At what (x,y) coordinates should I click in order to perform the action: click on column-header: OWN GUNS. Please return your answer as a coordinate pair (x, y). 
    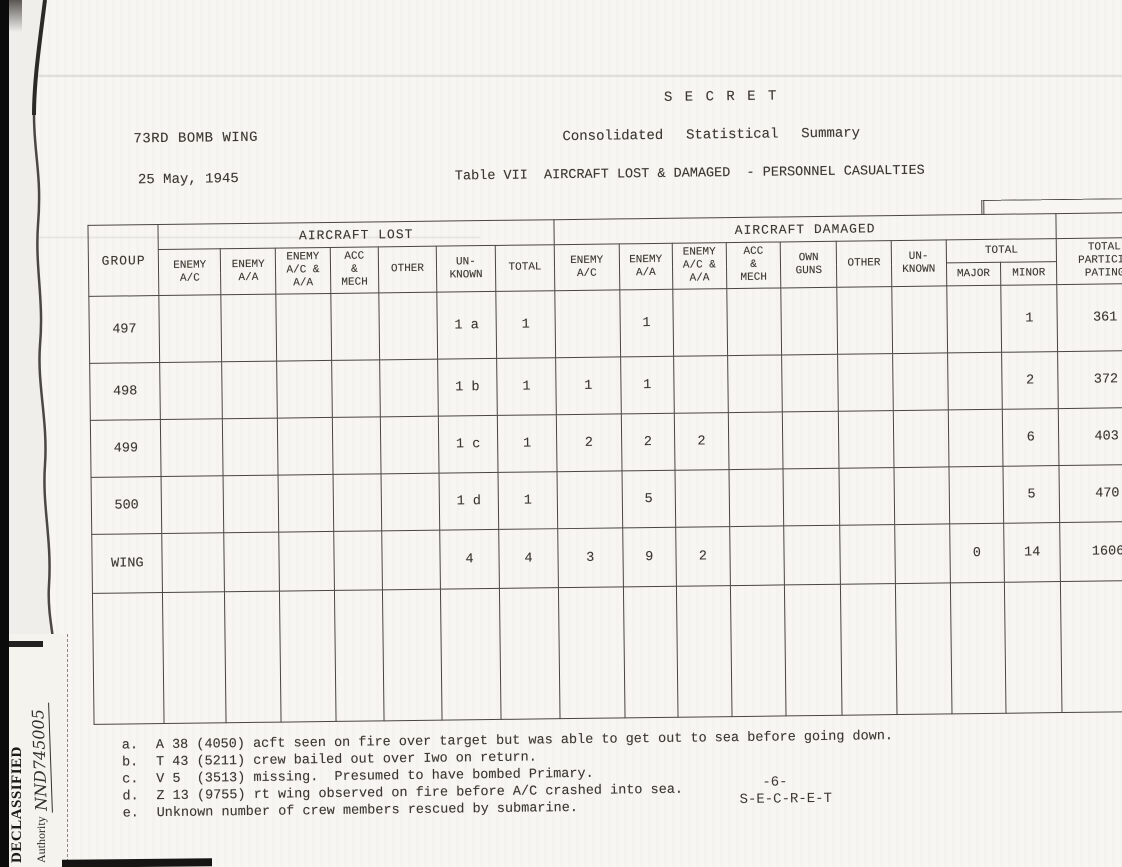
    Looking at the image, I should click on (809, 264).